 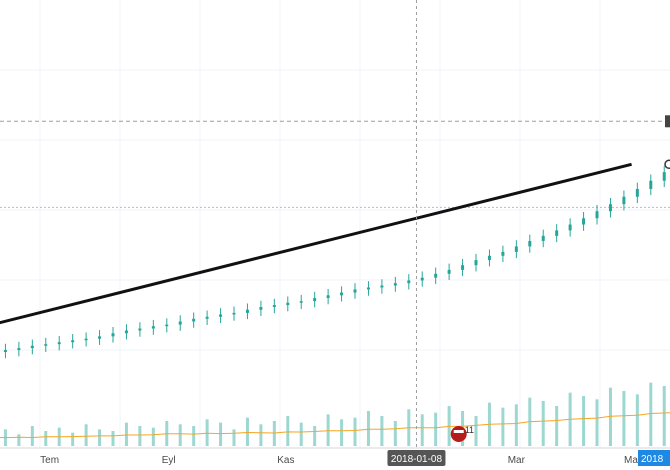 I want to click on trendline-handle, so click(x=667, y=164).